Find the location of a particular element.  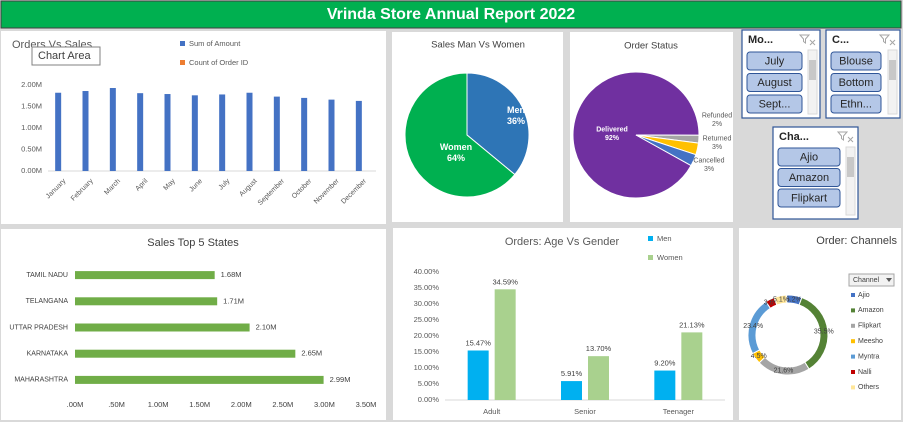

x-tick-label: 2.00M is located at coordinates (241, 404).